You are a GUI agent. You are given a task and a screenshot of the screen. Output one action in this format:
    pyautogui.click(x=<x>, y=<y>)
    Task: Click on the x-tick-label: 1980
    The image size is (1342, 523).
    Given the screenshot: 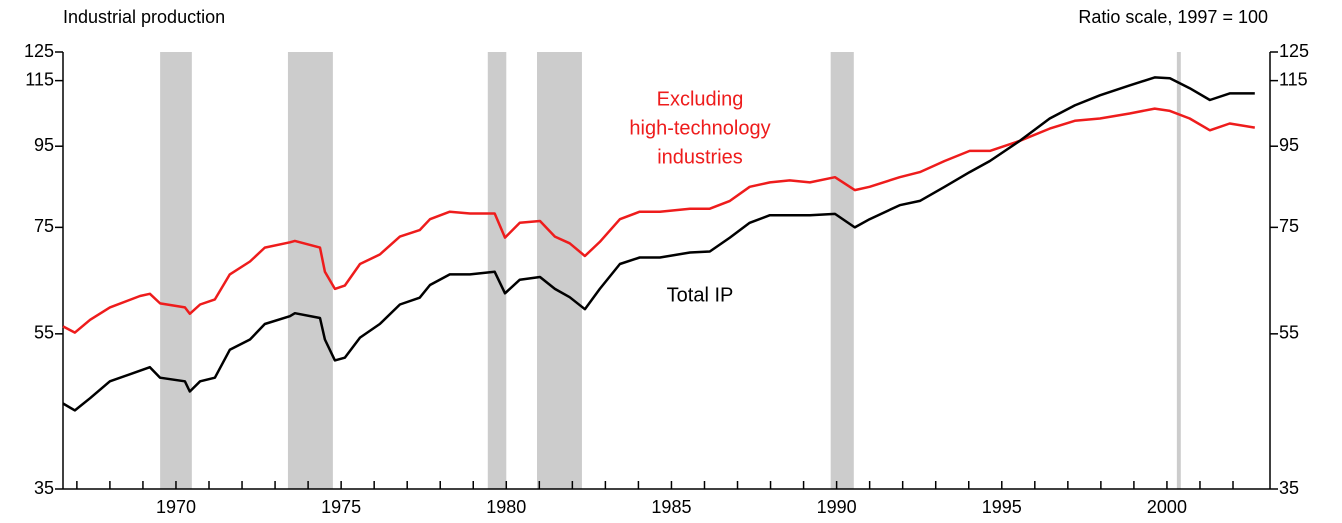 What is the action you would take?
    pyautogui.click(x=506, y=507)
    